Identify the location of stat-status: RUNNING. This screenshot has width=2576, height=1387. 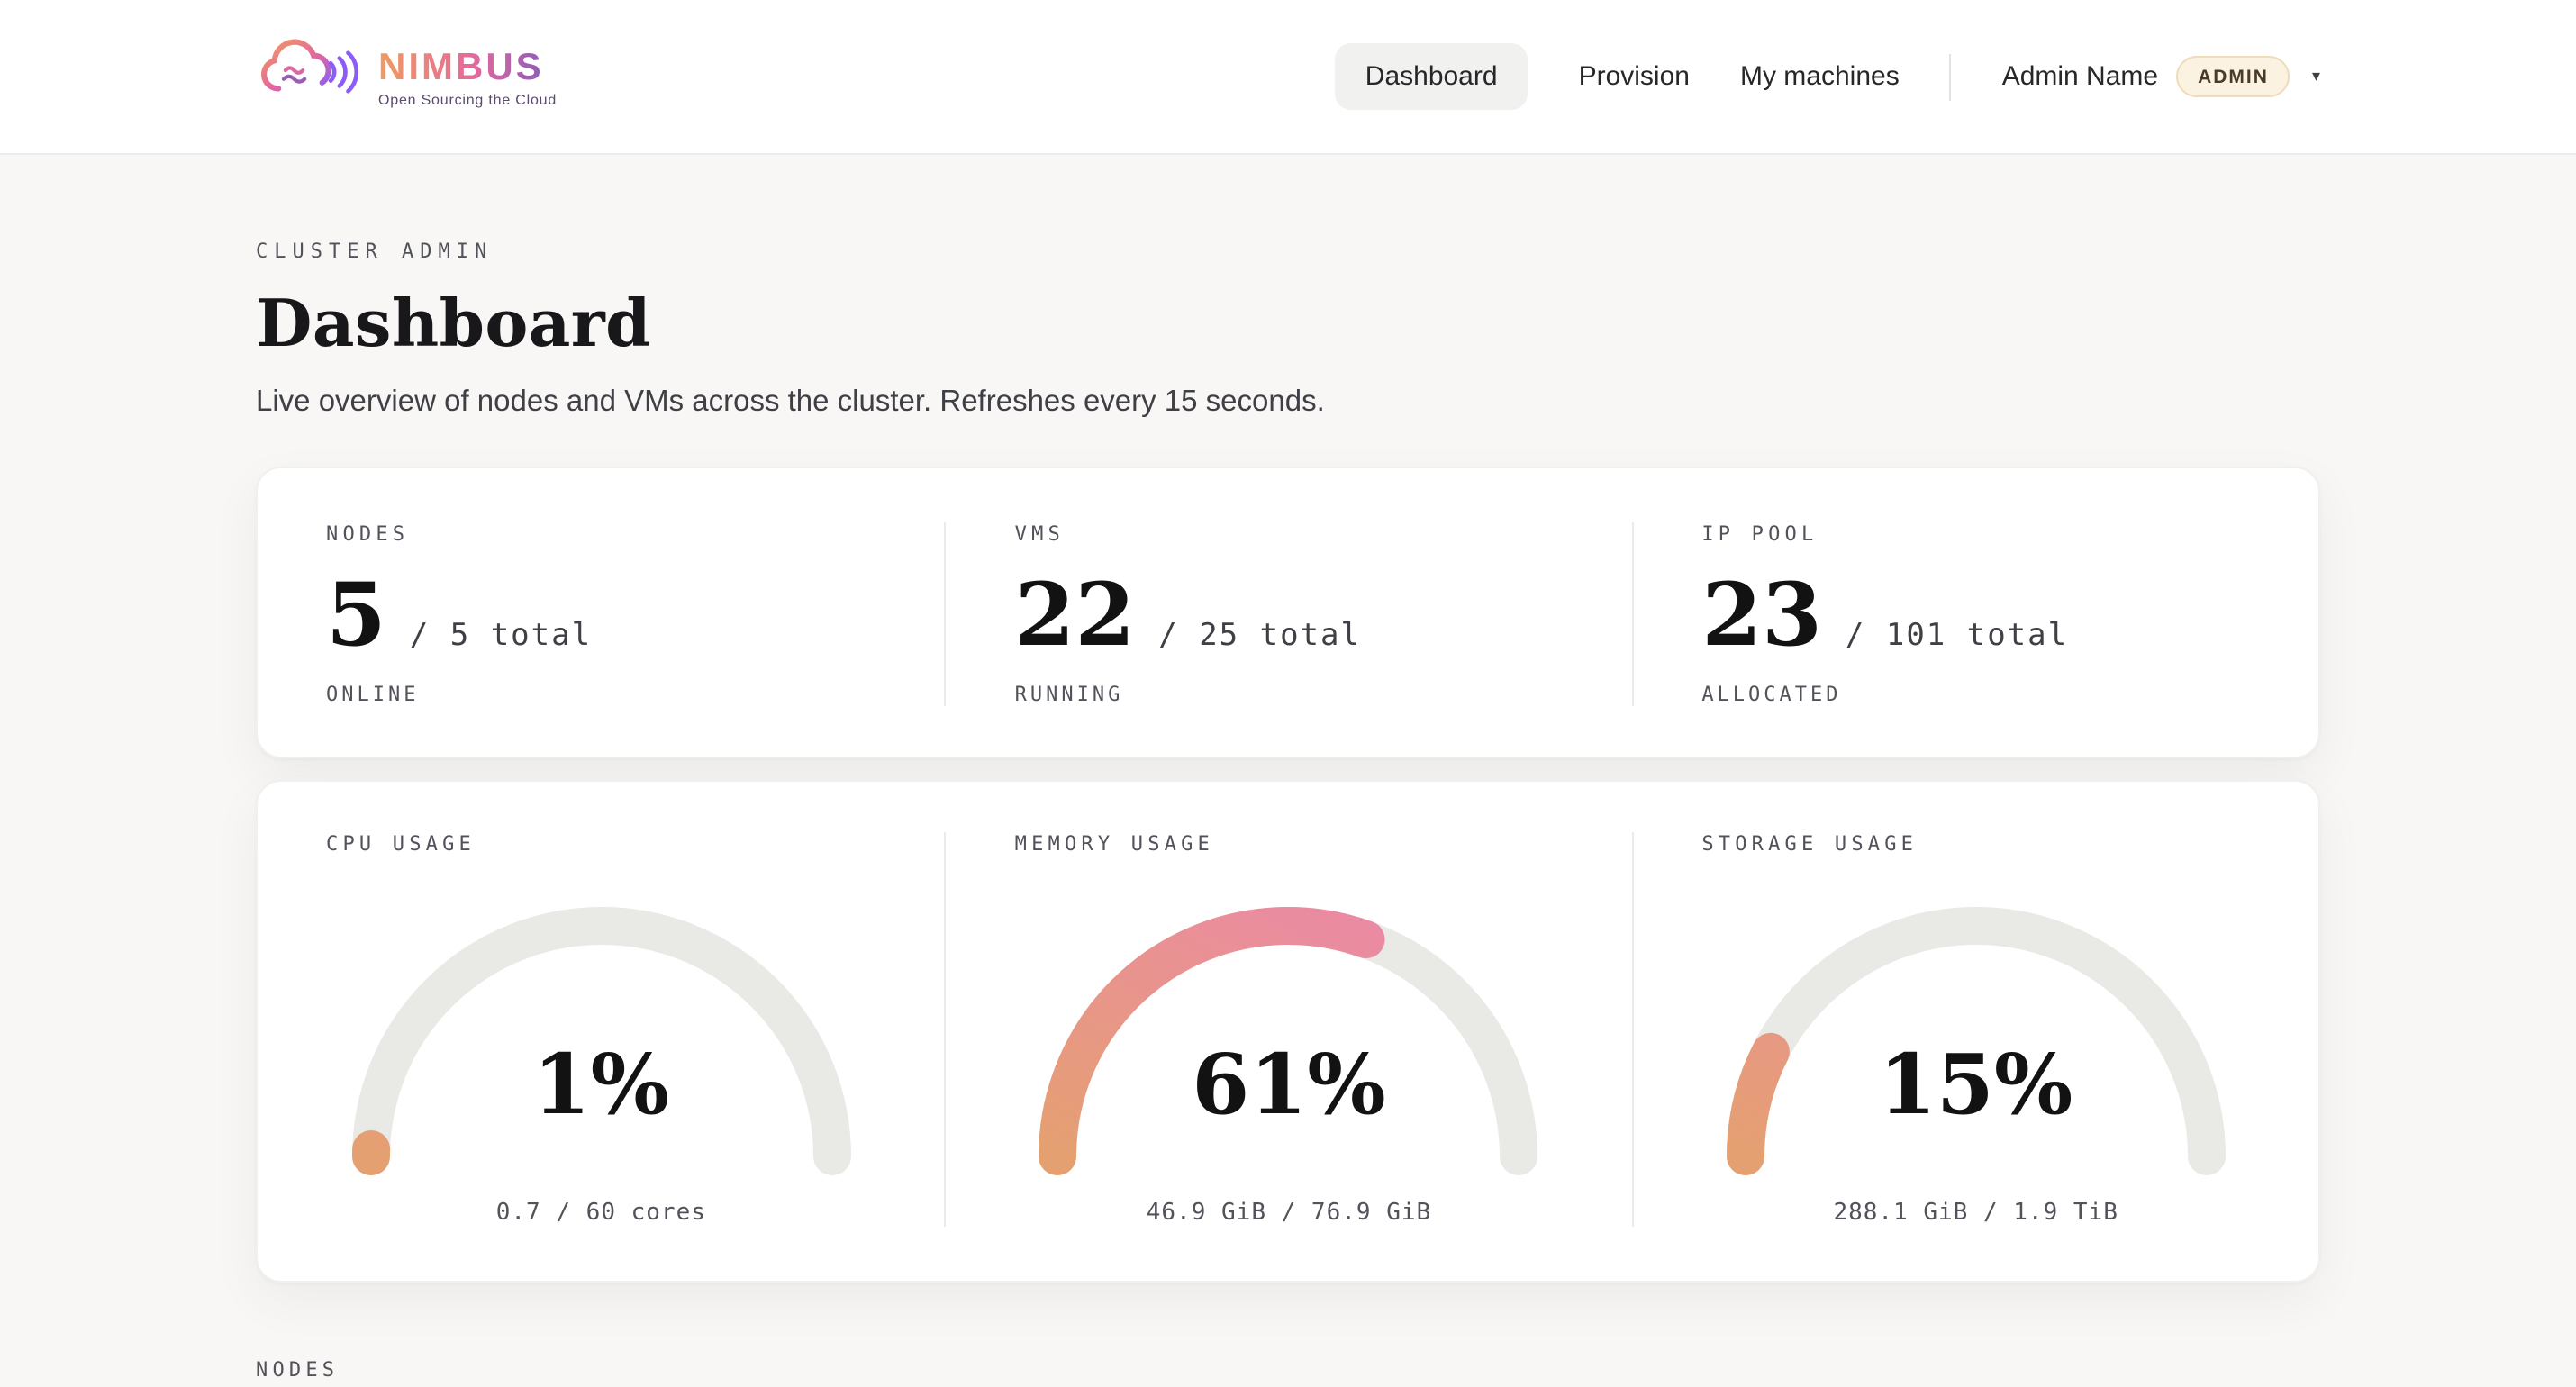
(1069, 694).